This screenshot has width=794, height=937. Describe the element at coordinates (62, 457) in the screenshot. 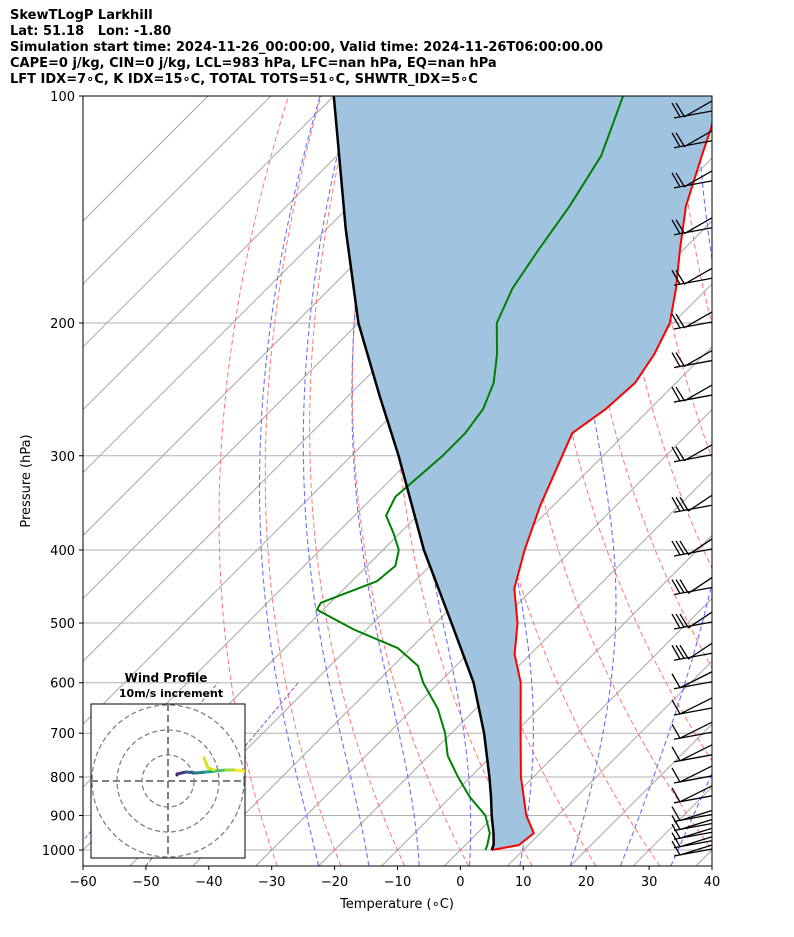

I see `y-tick-label: 300` at that location.